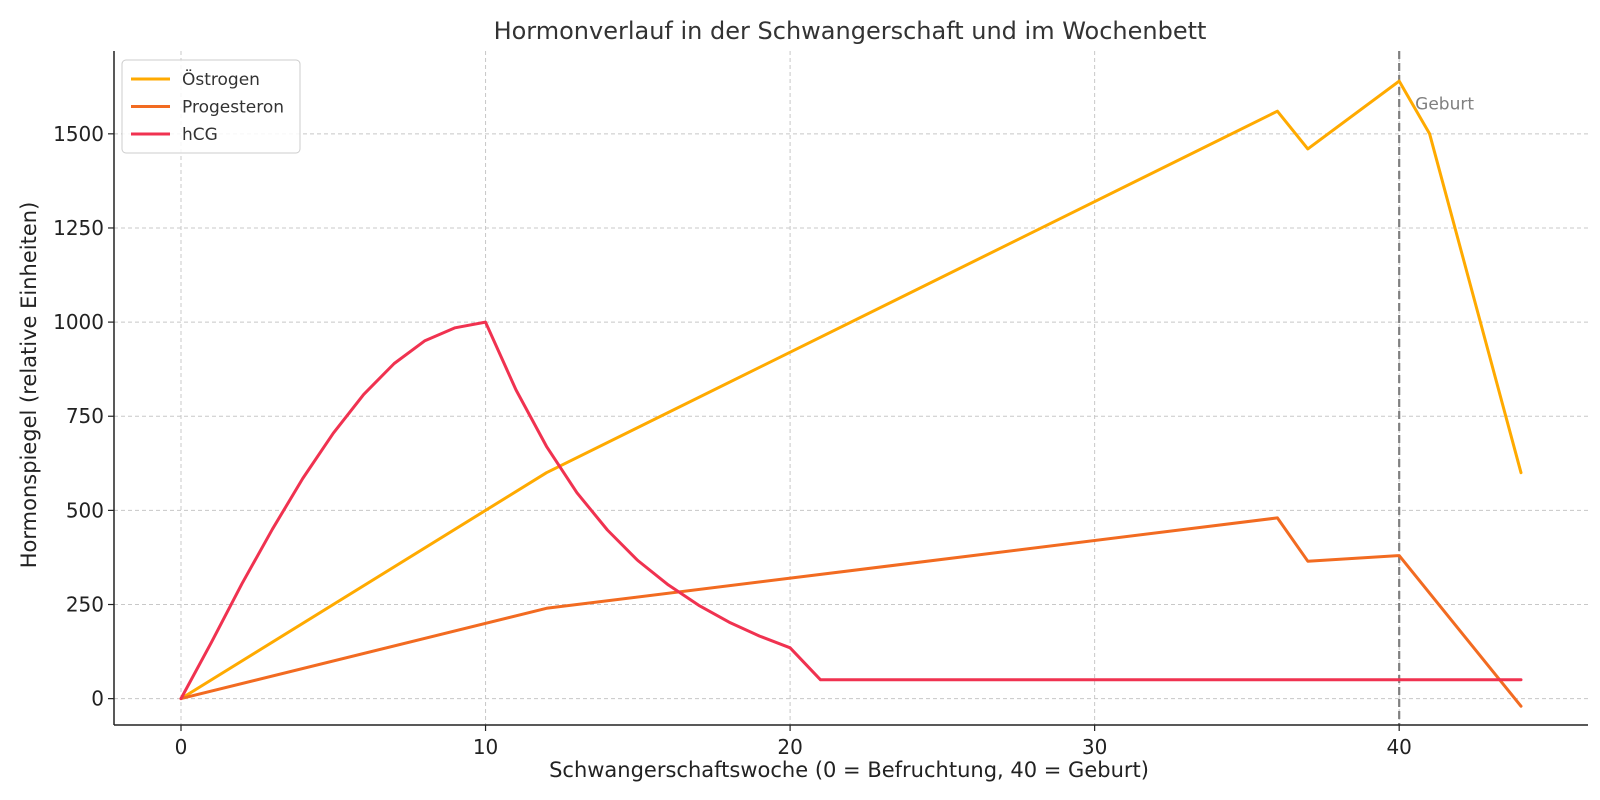  What do you see at coordinates (1094, 747) in the screenshot?
I see `x-tick-label: 30` at bounding box center [1094, 747].